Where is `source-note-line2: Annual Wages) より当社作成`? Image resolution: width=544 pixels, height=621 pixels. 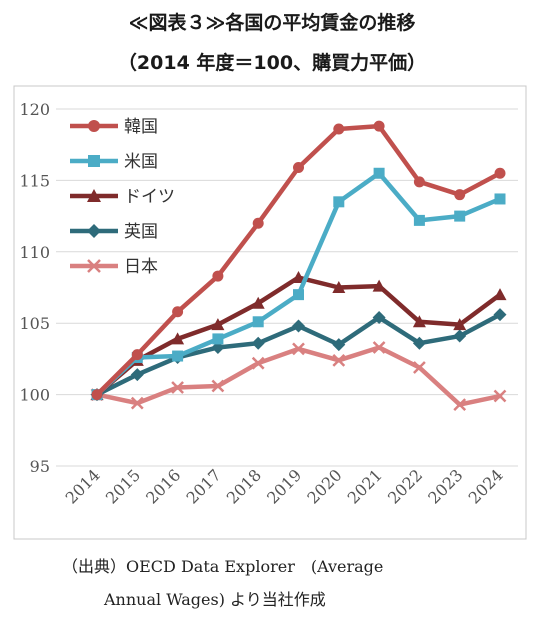 source-note-line2: Annual Wages) より当社作成 is located at coordinates (215, 599).